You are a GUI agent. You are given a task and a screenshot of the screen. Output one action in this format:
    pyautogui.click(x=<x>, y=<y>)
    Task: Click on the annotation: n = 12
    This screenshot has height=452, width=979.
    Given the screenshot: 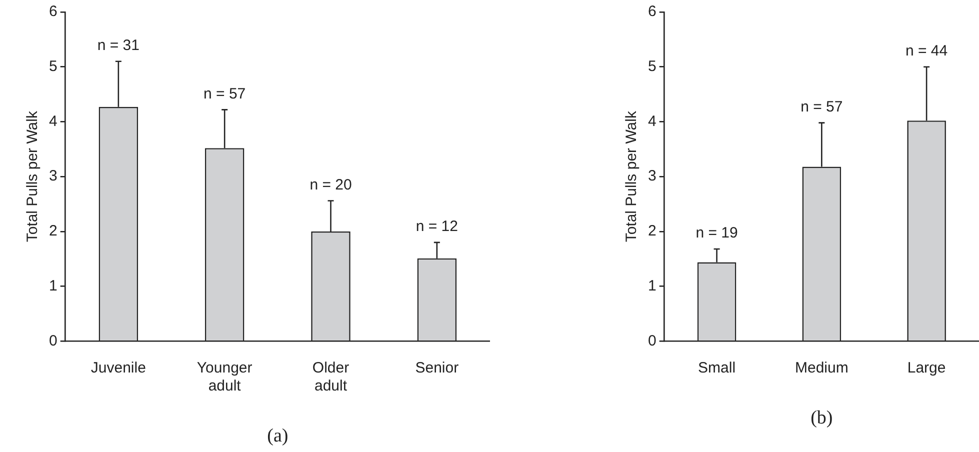 What is the action you would take?
    pyautogui.click(x=437, y=227)
    